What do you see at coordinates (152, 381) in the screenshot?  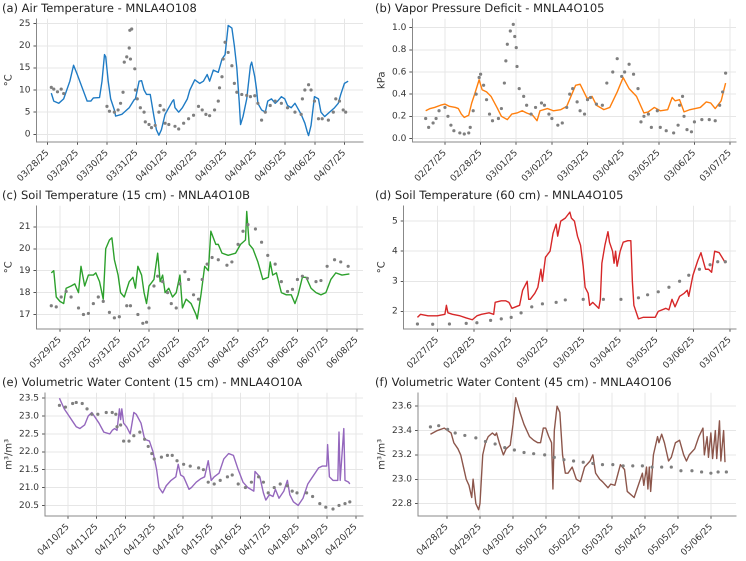 I see `chart-title: (e) Volumetric Water Content (15 cm) - MNLA4O10A` at bounding box center [152, 381].